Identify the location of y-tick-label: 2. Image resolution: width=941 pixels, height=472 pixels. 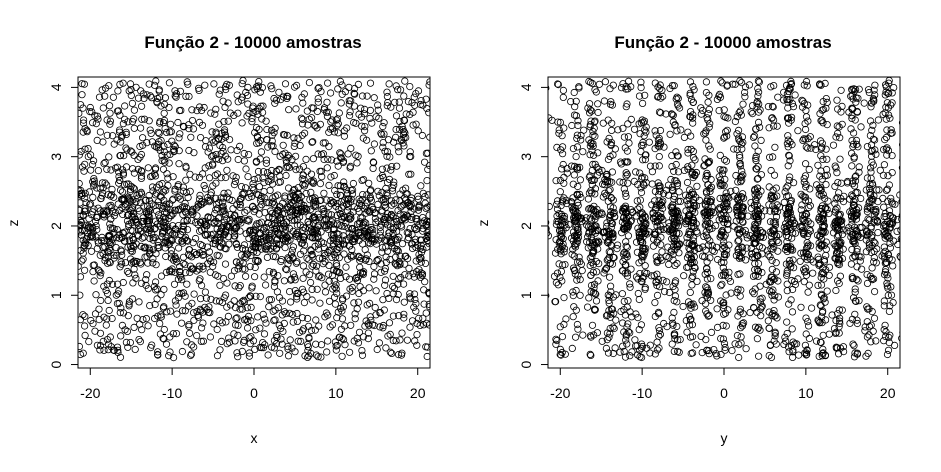
(56, 226).